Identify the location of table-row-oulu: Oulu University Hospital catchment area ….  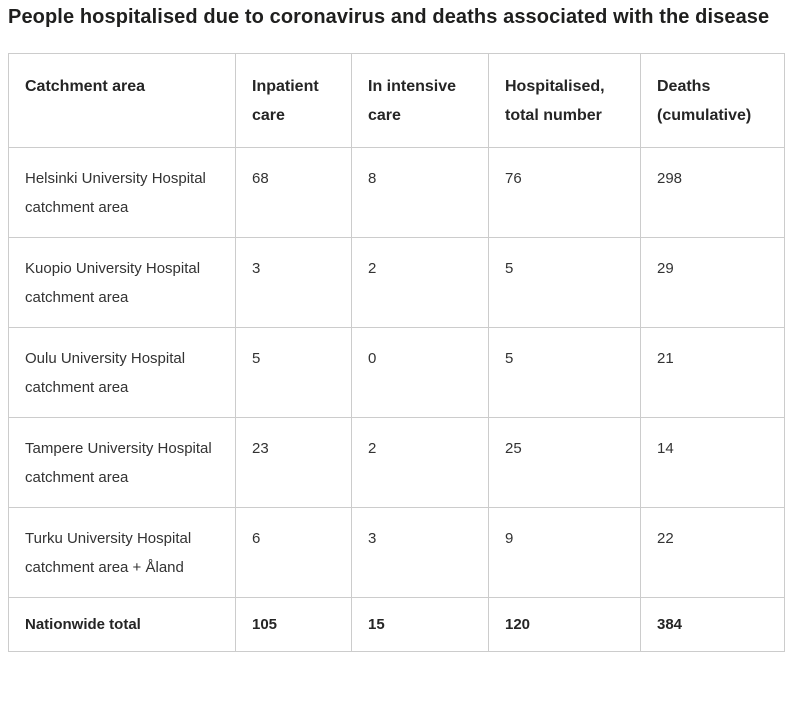
(396, 372).